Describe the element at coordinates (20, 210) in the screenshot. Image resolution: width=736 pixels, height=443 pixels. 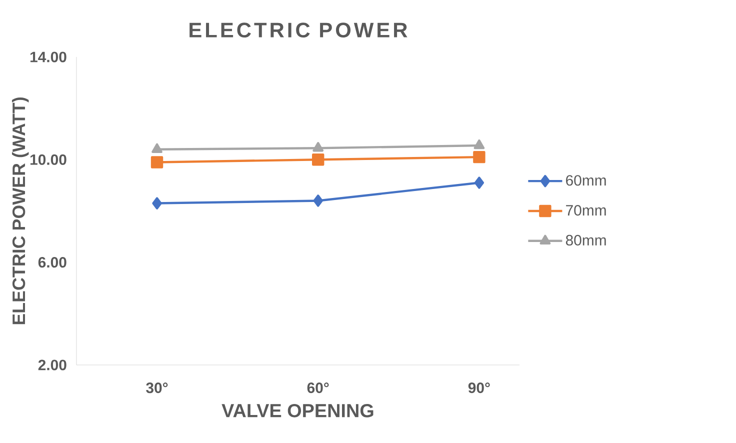
I see `y-axis-title: ELECTRIC POWER (WATT)` at that location.